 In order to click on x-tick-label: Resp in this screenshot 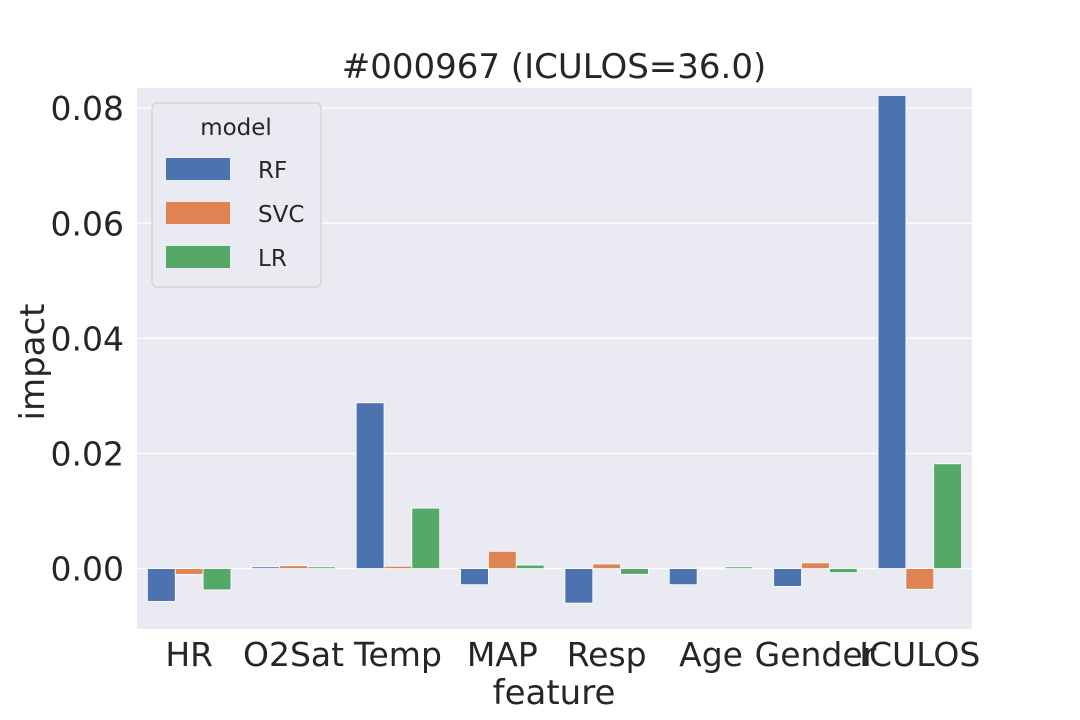, I will do `click(607, 654)`.